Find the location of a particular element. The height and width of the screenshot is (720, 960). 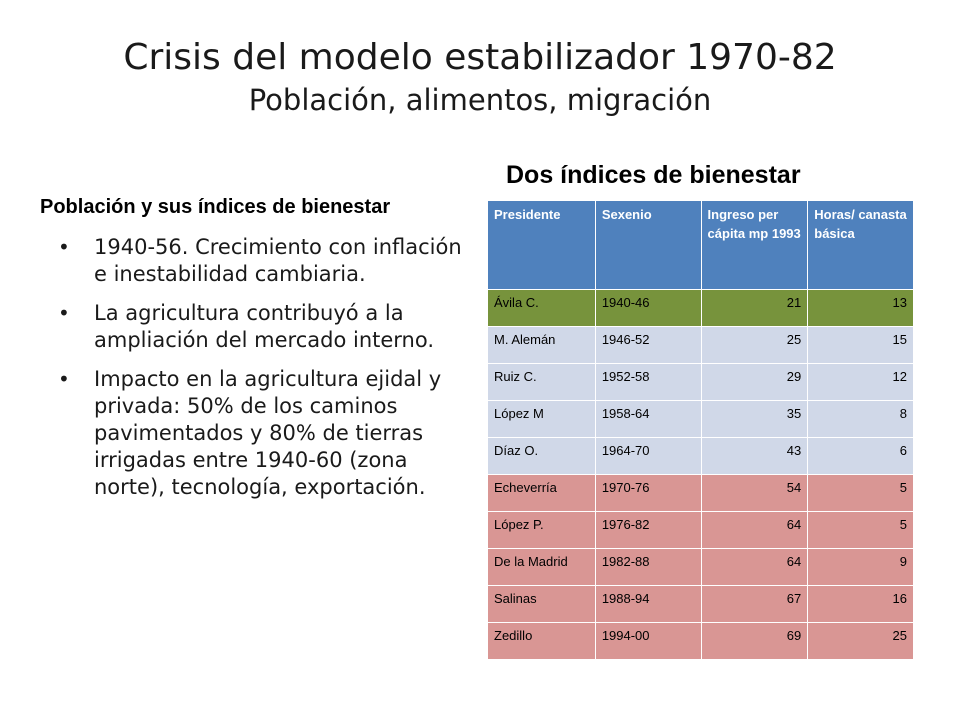

cell-sexenio: 1940-46 is located at coordinates (648, 308).